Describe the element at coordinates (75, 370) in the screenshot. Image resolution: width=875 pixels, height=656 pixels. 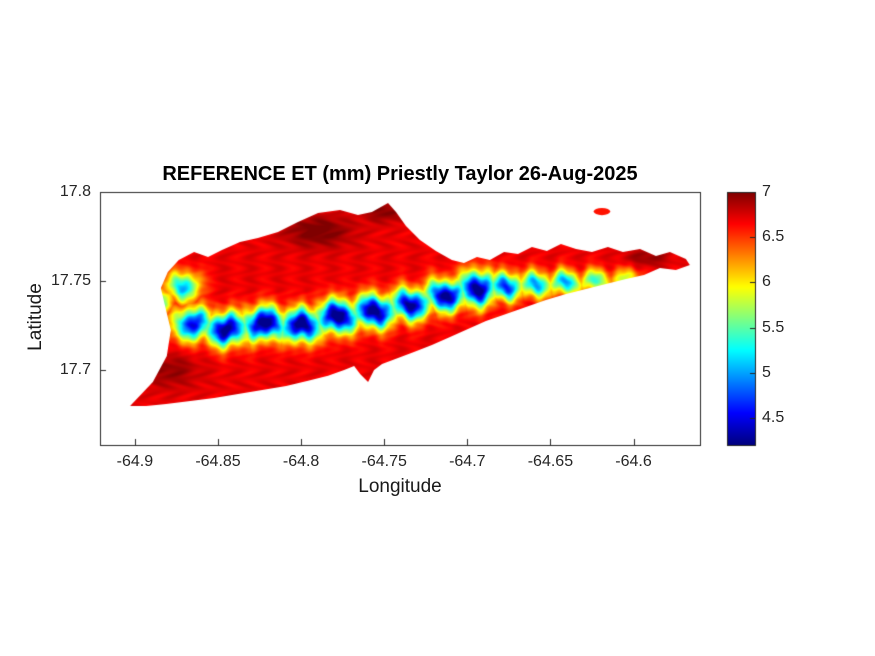
I see `y-tick-label: 17.7` at that location.